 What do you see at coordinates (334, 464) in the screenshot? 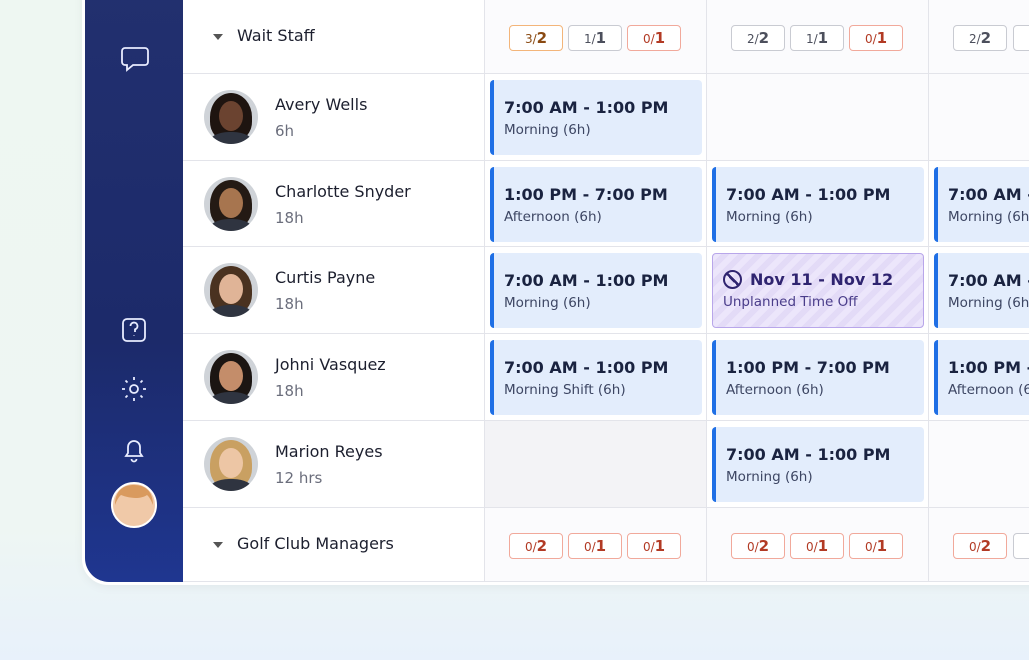
I see `table-cell: Marion Reyes 12 hrs` at bounding box center [334, 464].